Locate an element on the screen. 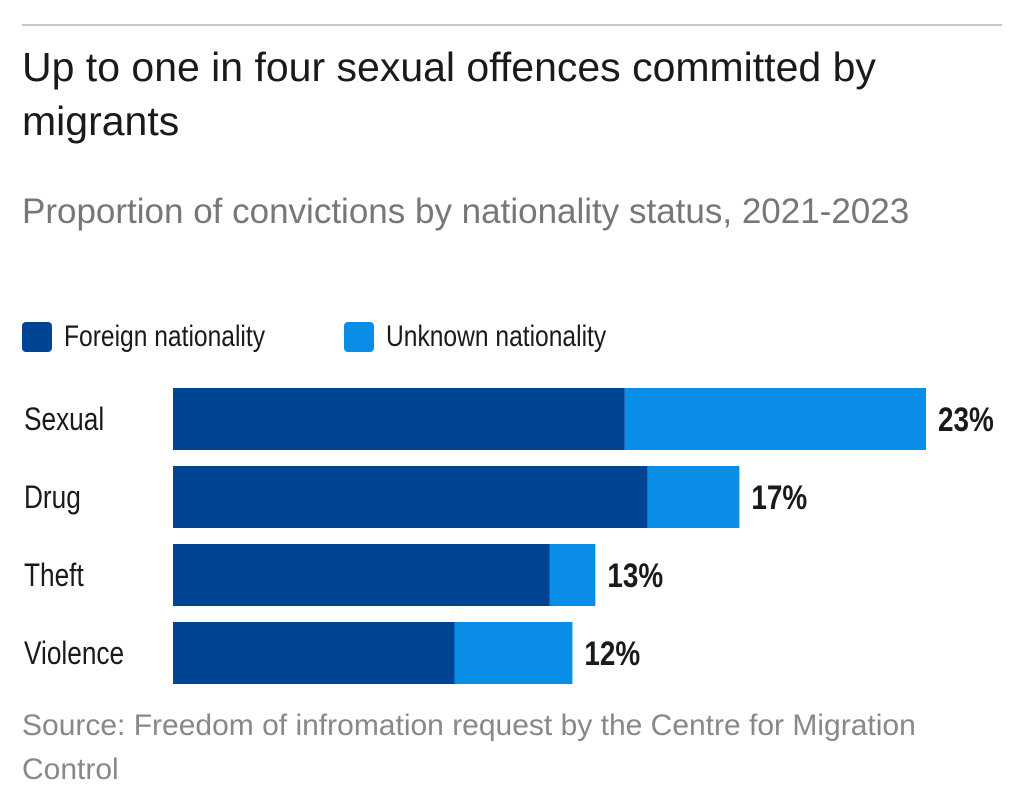 This screenshot has height=804, width=1024. top-rule is located at coordinates (512, 25).